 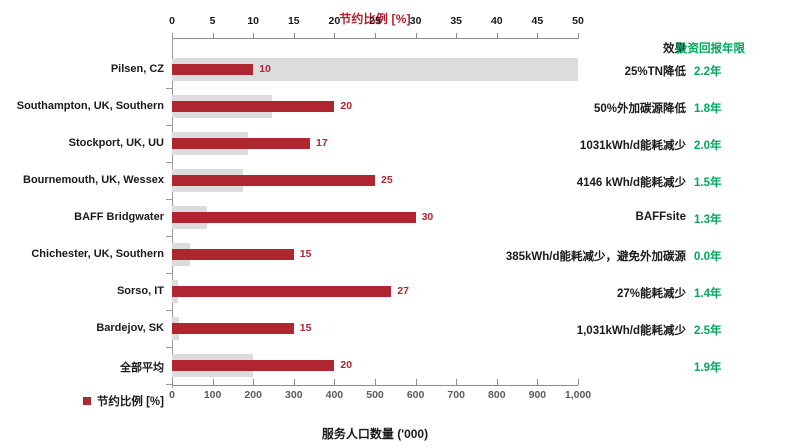 I want to click on top-axis-title: 节约比例 [%], so click(x=375, y=19).